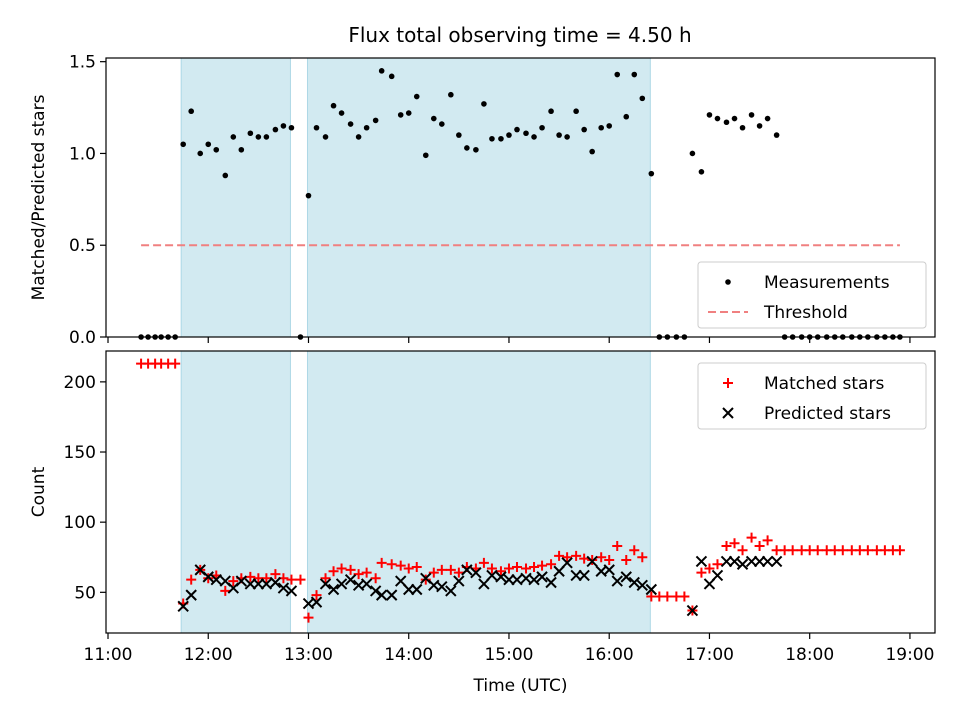  I want to click on legend-label: Matched stars, so click(824, 384).